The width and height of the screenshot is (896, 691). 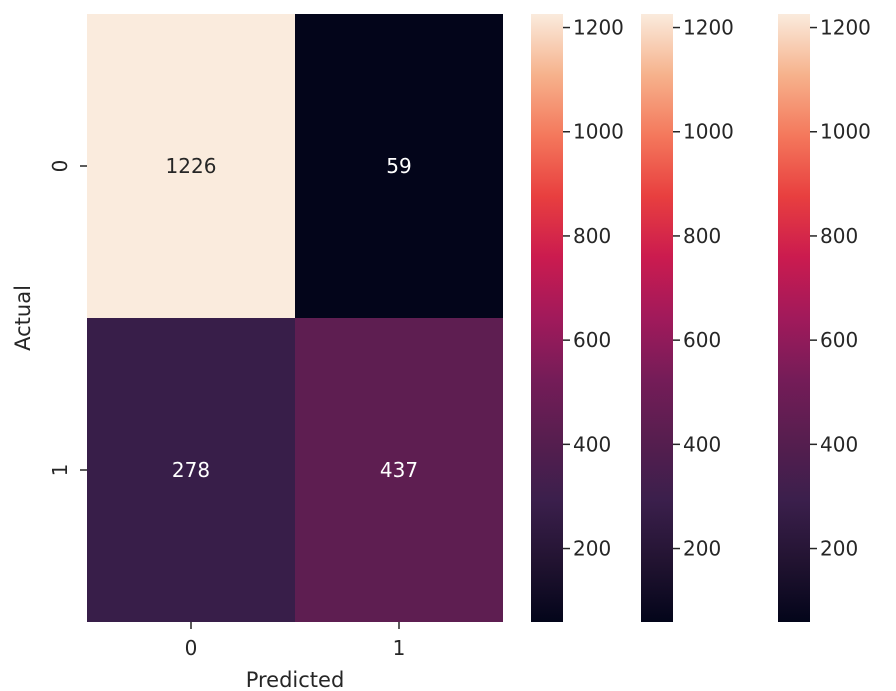 I want to click on y-tick-label: 1, so click(x=60, y=470).